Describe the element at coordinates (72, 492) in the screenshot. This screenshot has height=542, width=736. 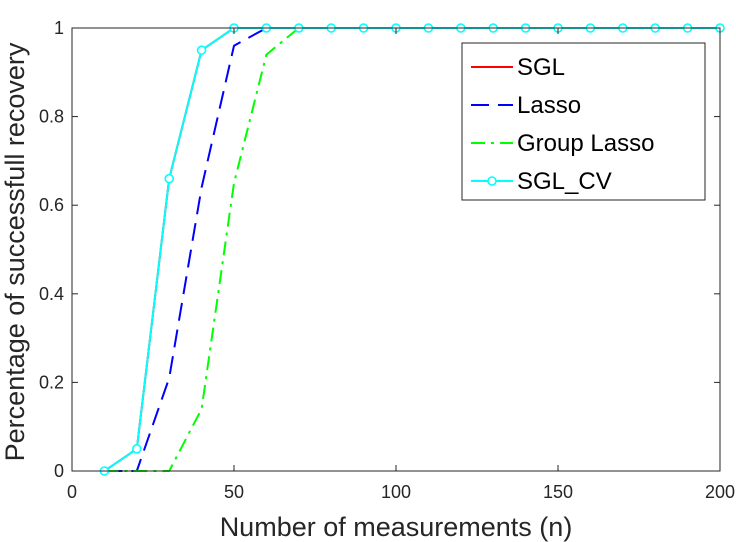
I see `x-tick-label: 0` at that location.